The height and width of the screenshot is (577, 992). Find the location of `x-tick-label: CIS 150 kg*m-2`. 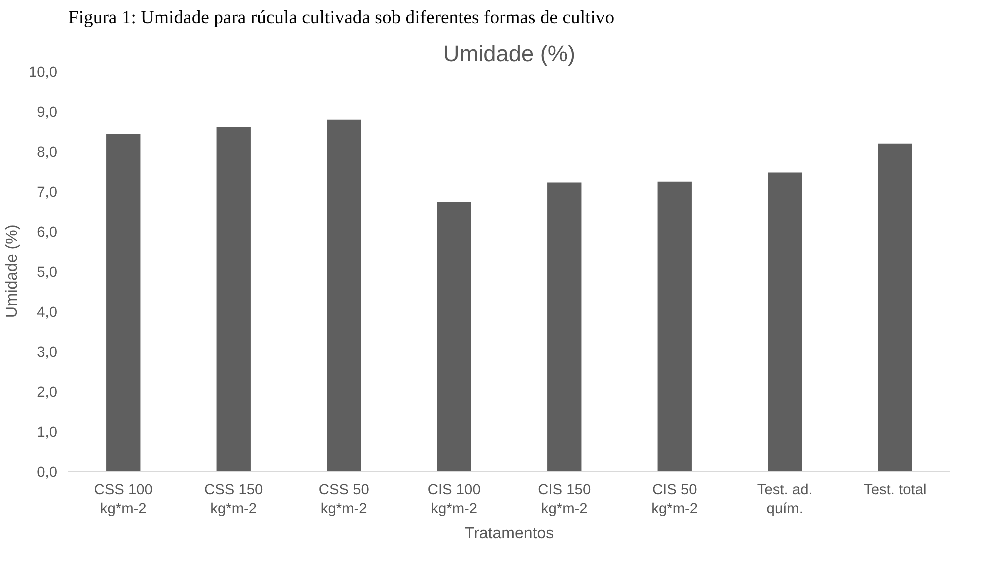

x-tick-label: CIS 150 kg*m-2 is located at coordinates (565, 500).